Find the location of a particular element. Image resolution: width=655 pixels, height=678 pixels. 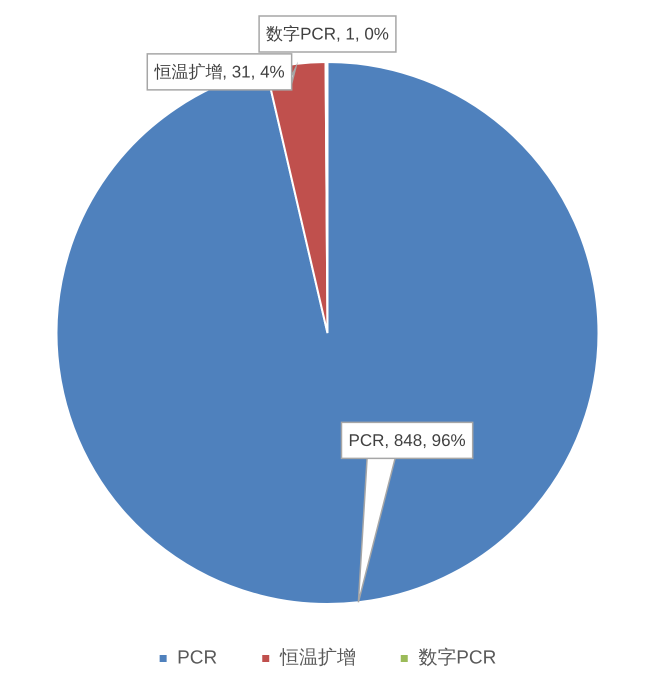

data-label: 恒温扩增, 31, 4% is located at coordinates (219, 72).